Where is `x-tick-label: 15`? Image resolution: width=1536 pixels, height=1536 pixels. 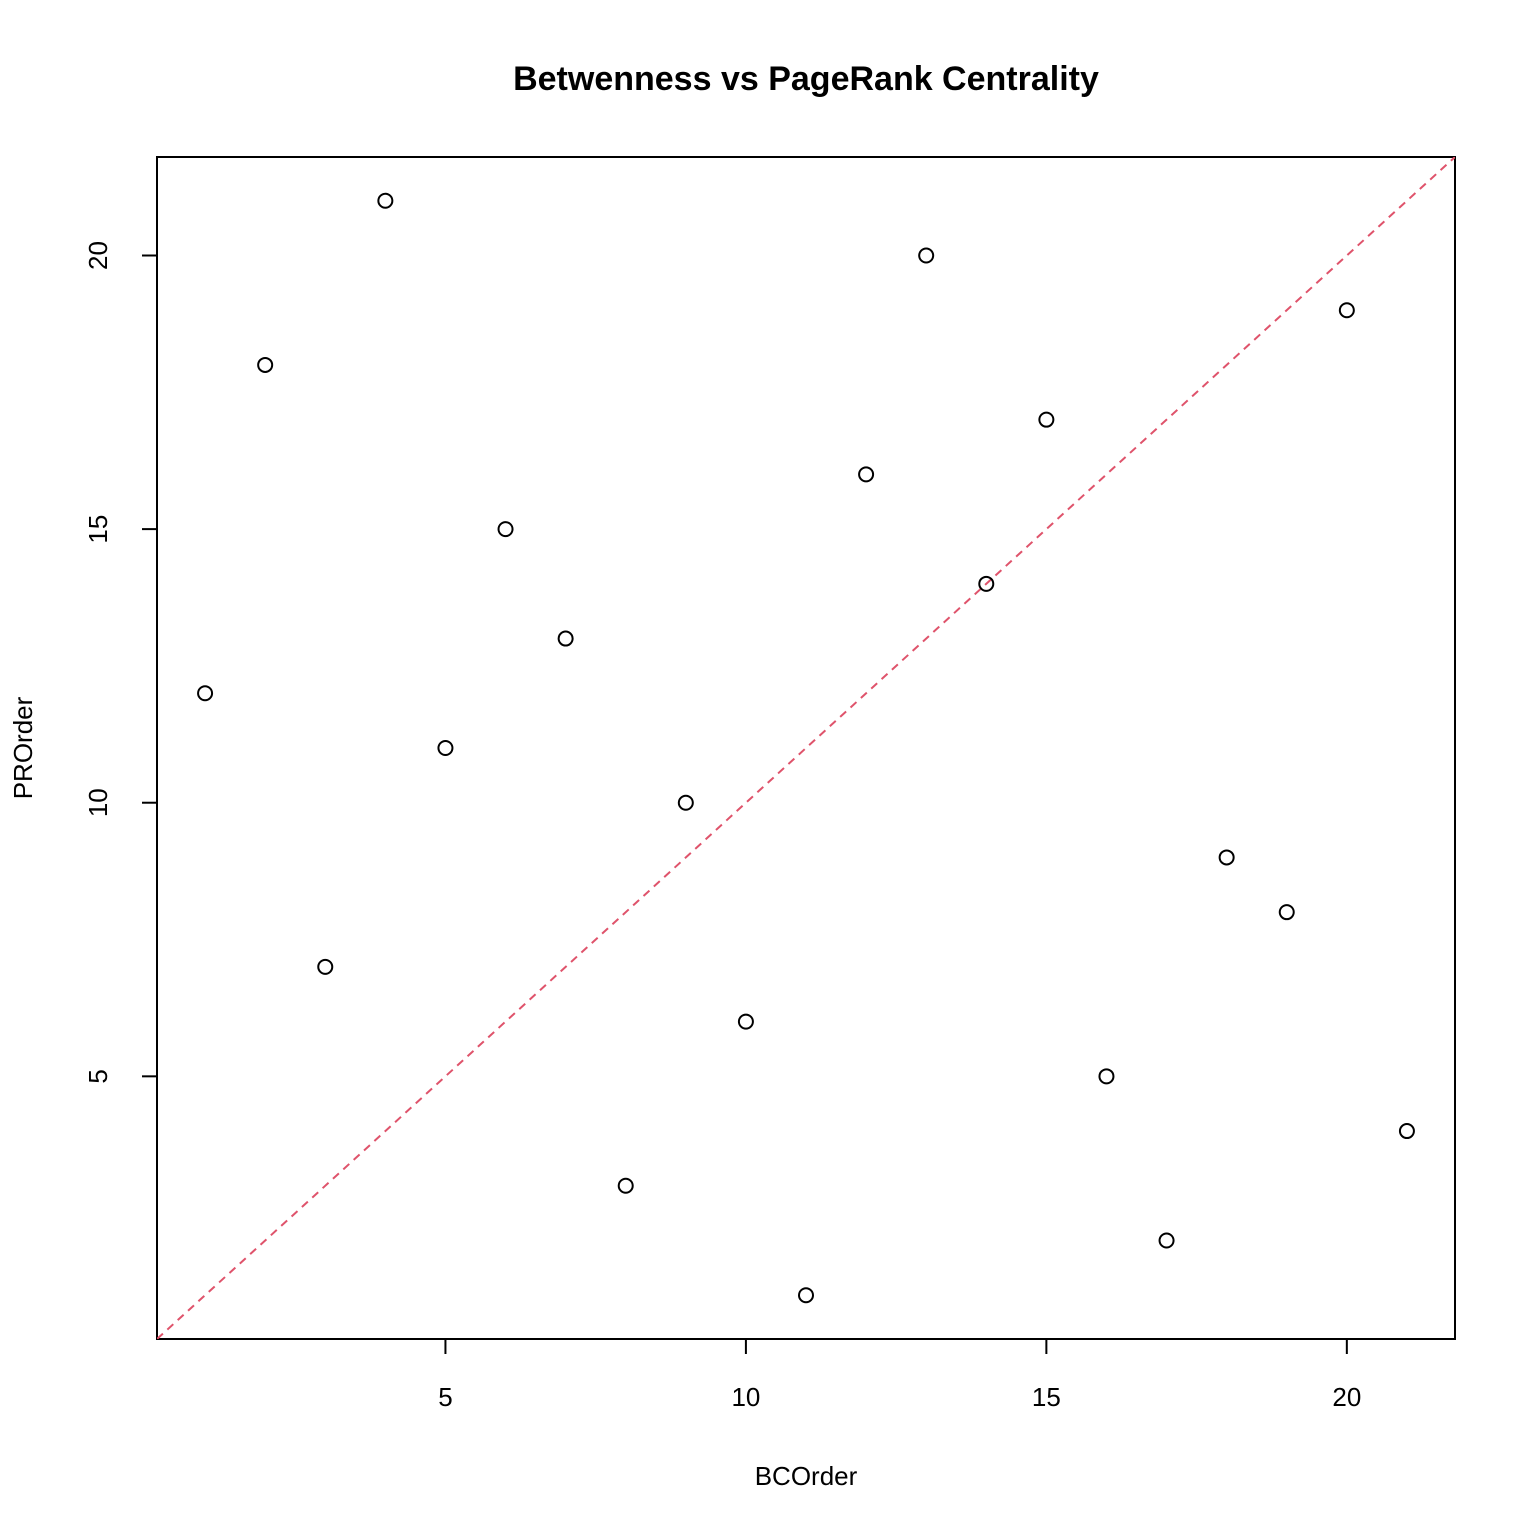
x-tick-label: 15 is located at coordinates (1046, 1397).